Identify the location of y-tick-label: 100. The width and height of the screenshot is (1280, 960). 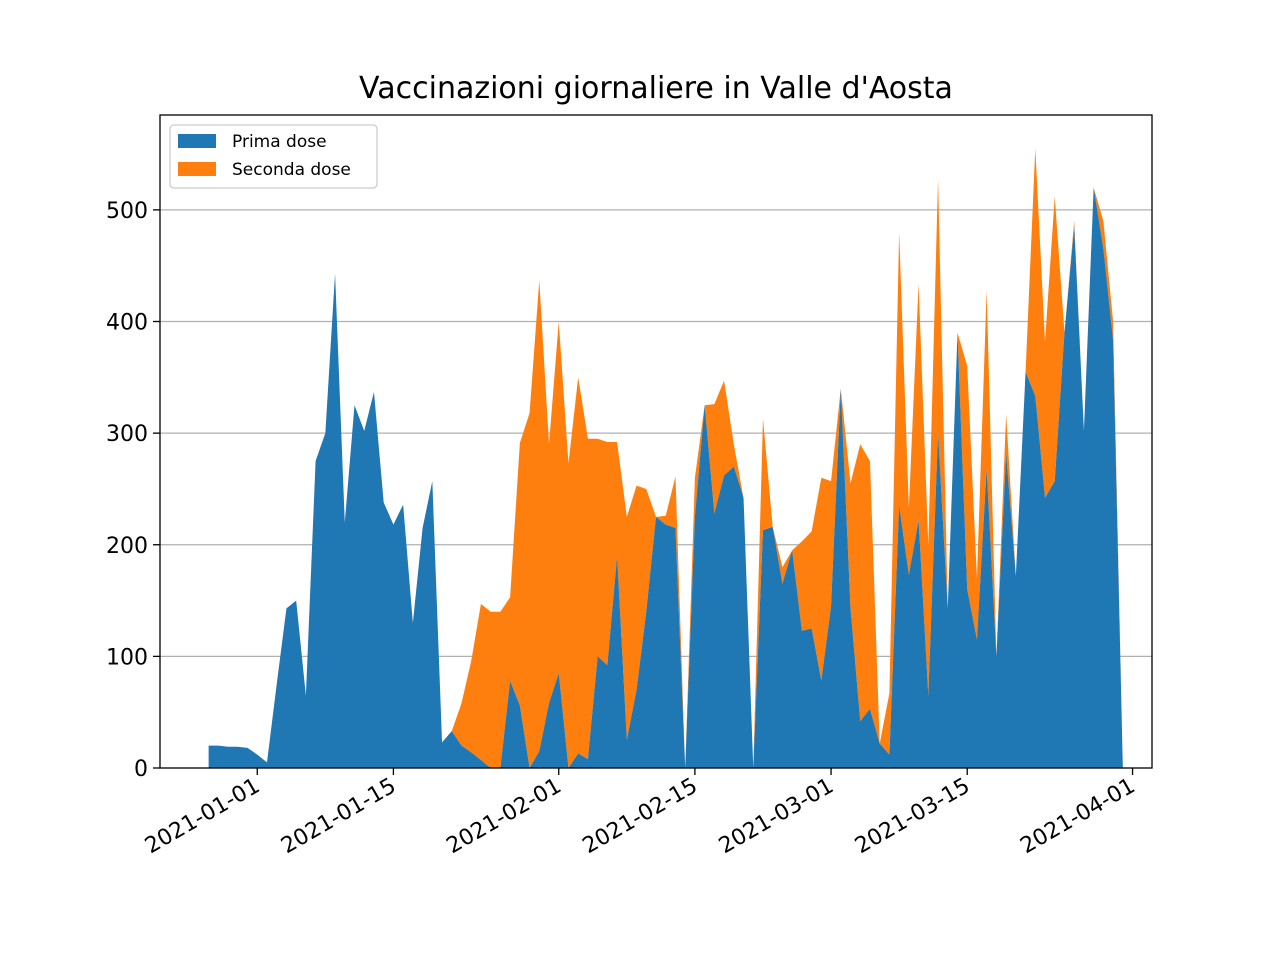
(127, 657).